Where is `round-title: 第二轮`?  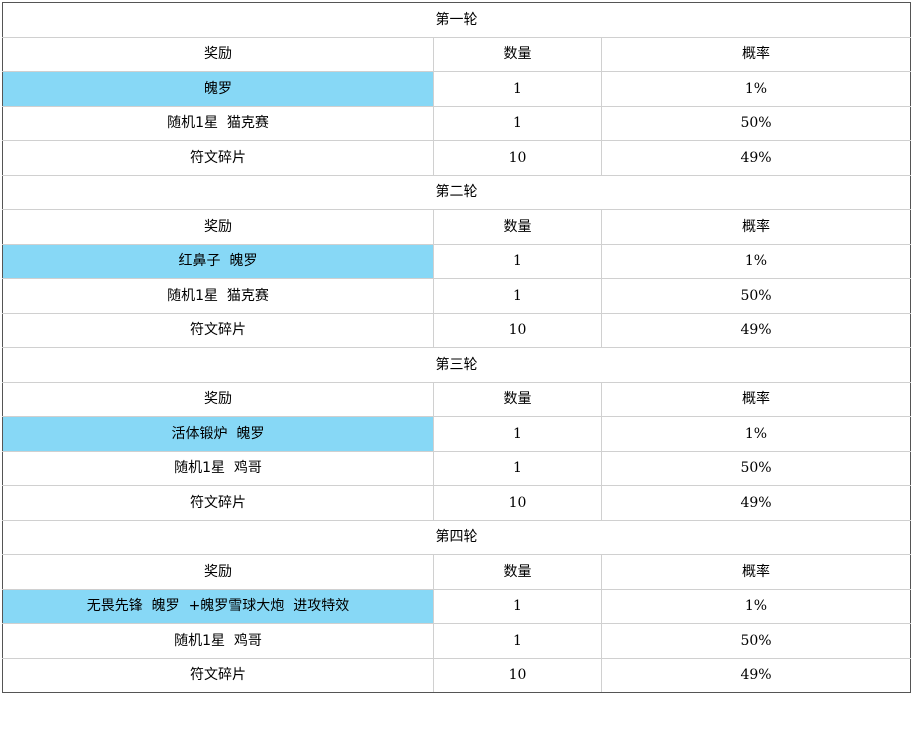
round-title: 第二轮 is located at coordinates (456, 192).